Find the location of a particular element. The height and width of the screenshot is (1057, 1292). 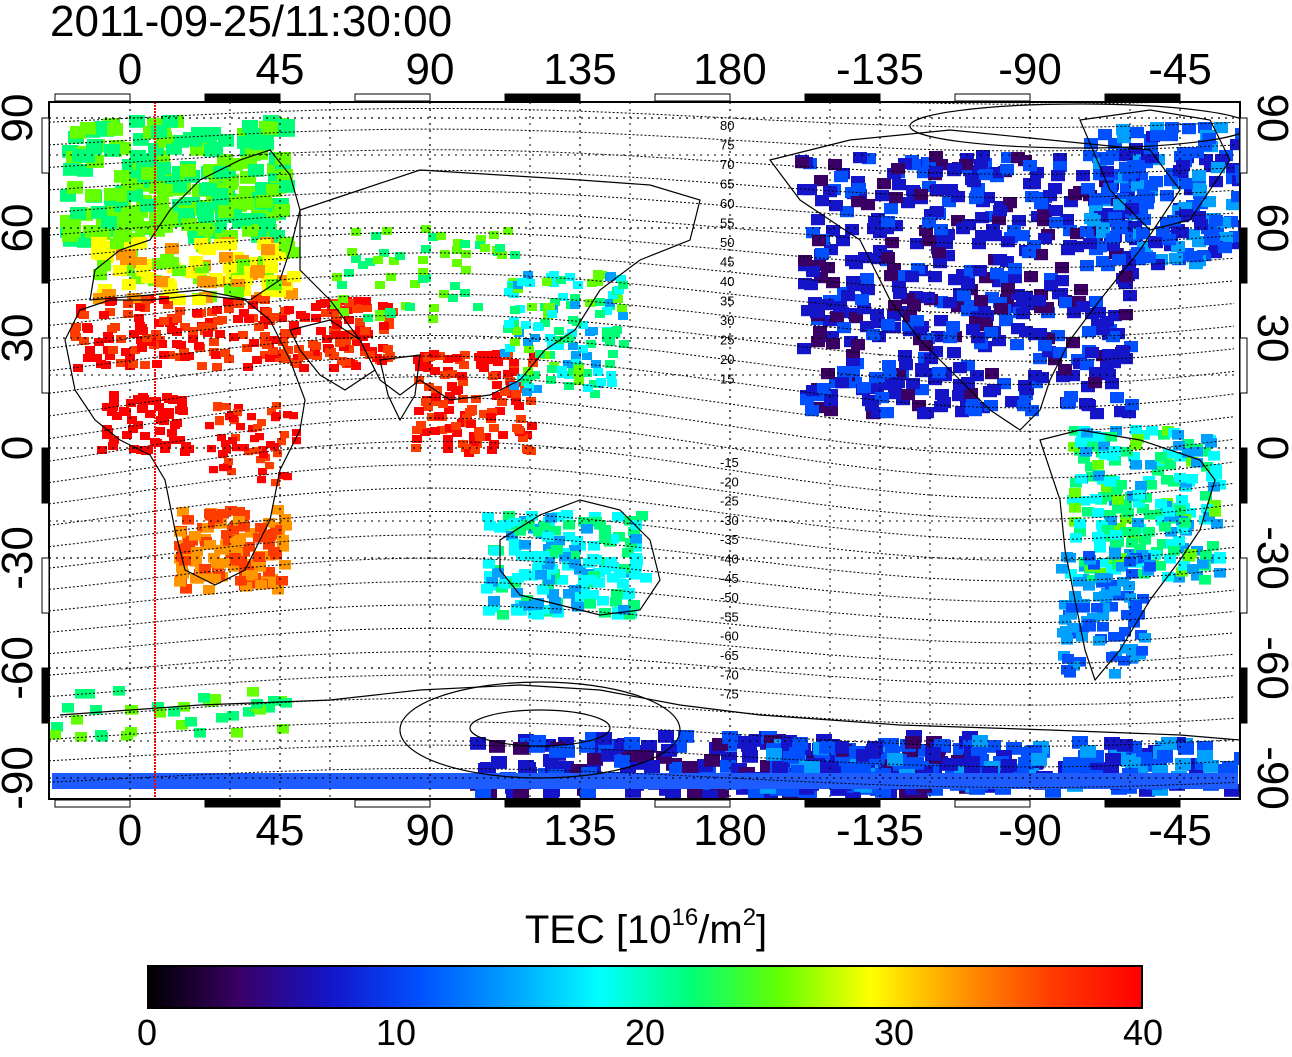

top-lon-tick-label: 45 is located at coordinates (280, 69).